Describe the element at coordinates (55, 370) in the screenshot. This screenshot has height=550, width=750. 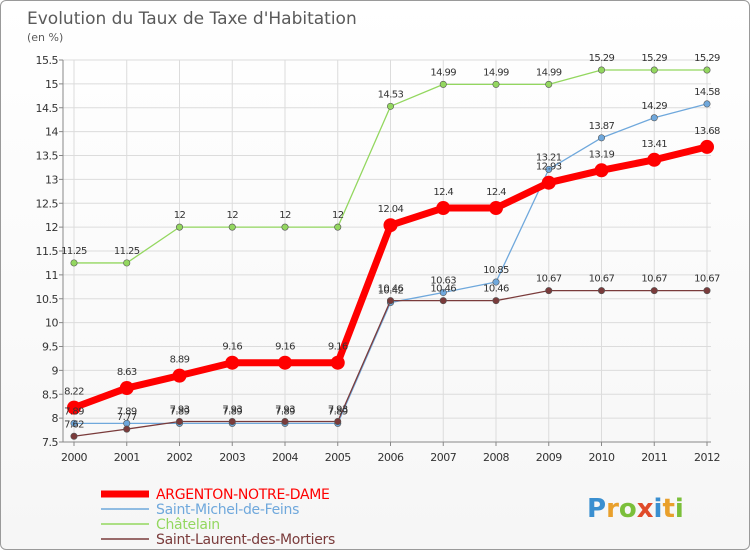
I see `y-tick-label: 9` at that location.